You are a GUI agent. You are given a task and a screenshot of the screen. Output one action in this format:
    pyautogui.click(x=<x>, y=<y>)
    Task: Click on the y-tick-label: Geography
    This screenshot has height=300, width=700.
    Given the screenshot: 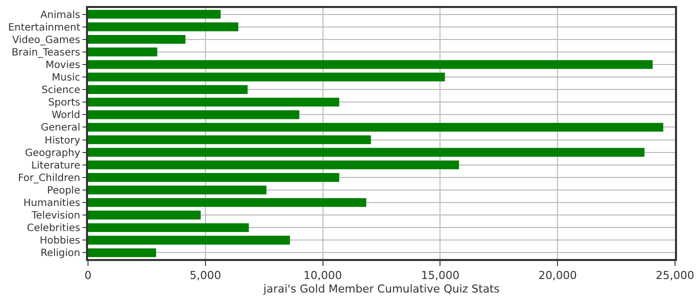 What is the action you would take?
    pyautogui.click(x=52, y=153)
    